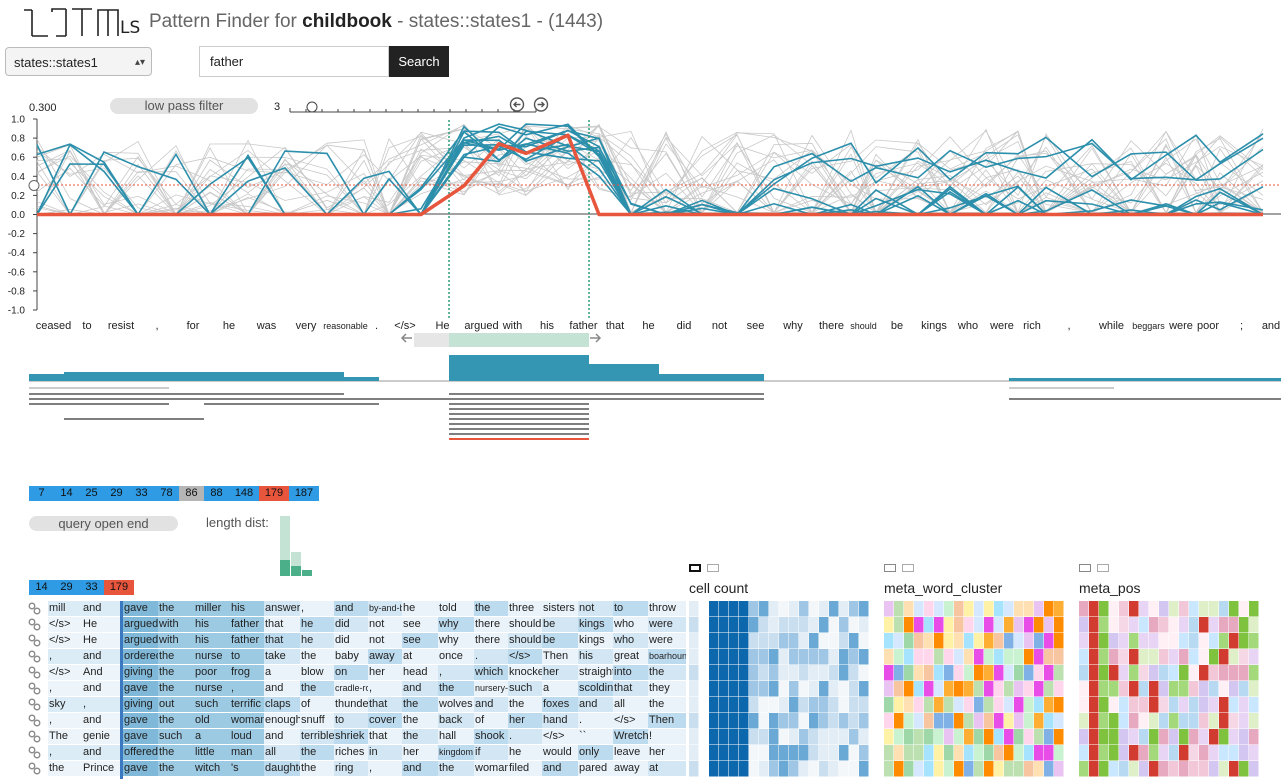 This screenshot has width=1281, height=779. I want to click on token-cell: they, so click(667, 688).